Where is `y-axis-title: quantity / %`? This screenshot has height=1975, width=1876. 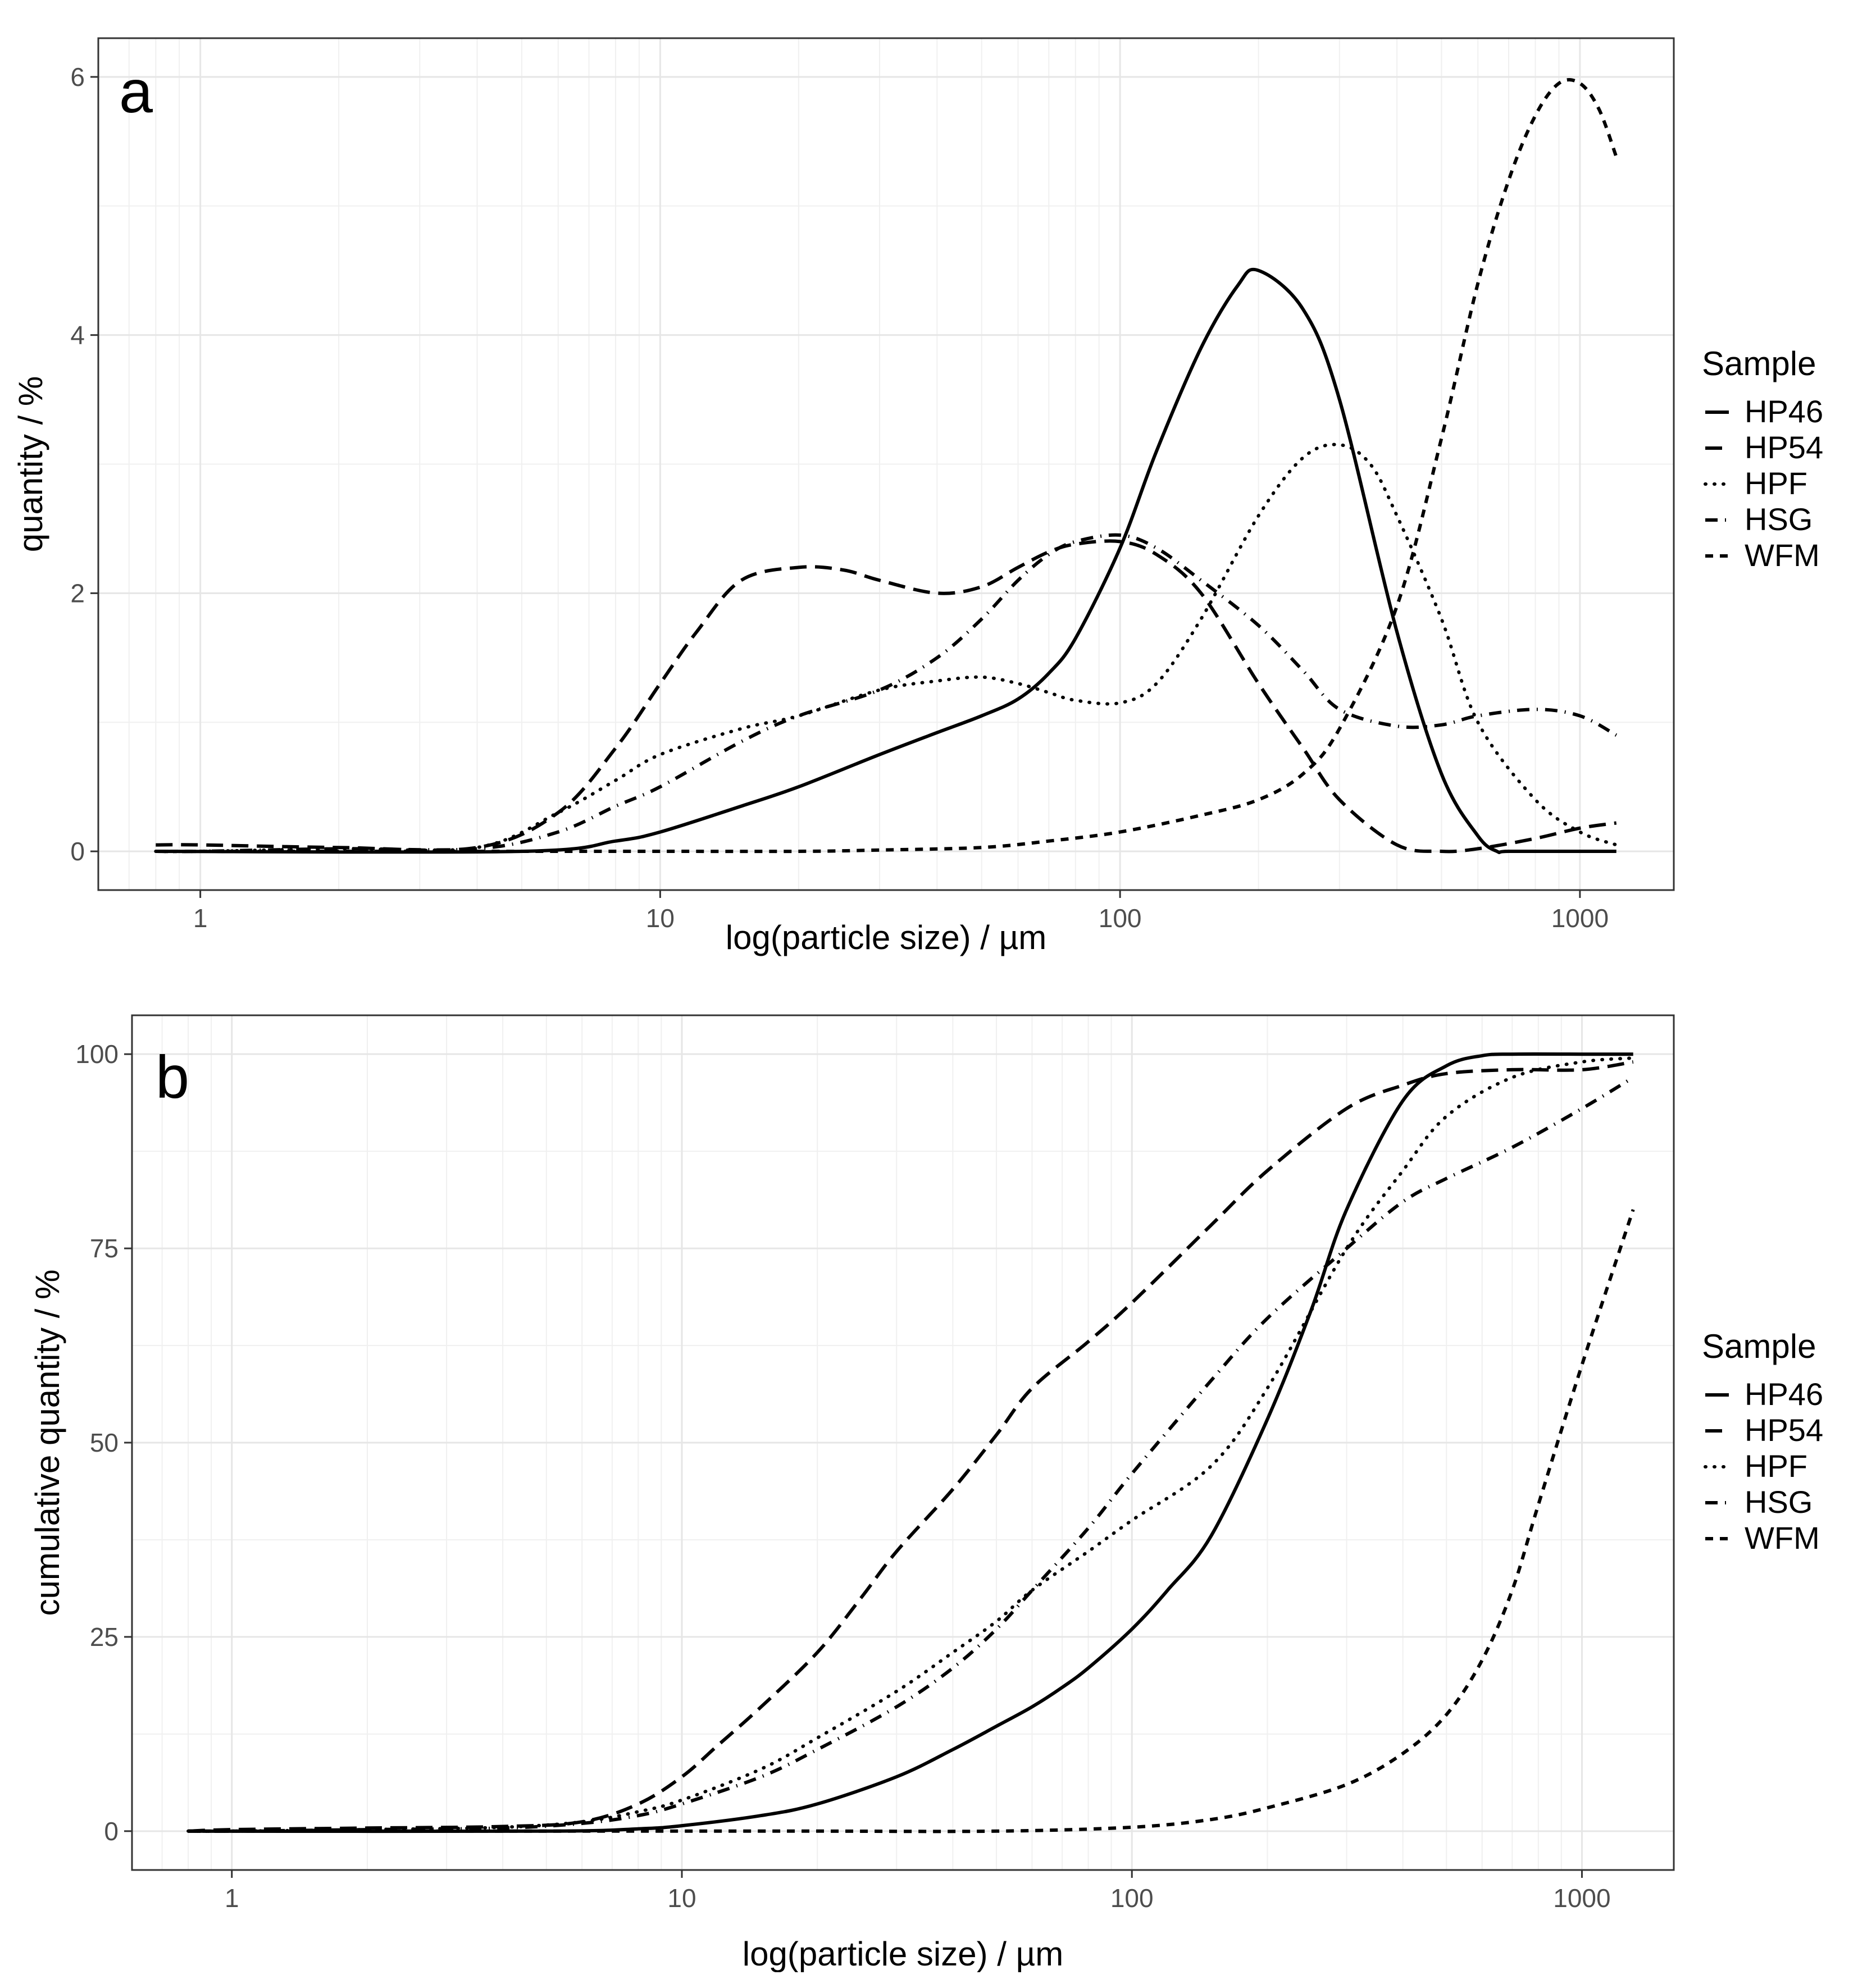
y-axis-title: quantity / % is located at coordinates (30, 464).